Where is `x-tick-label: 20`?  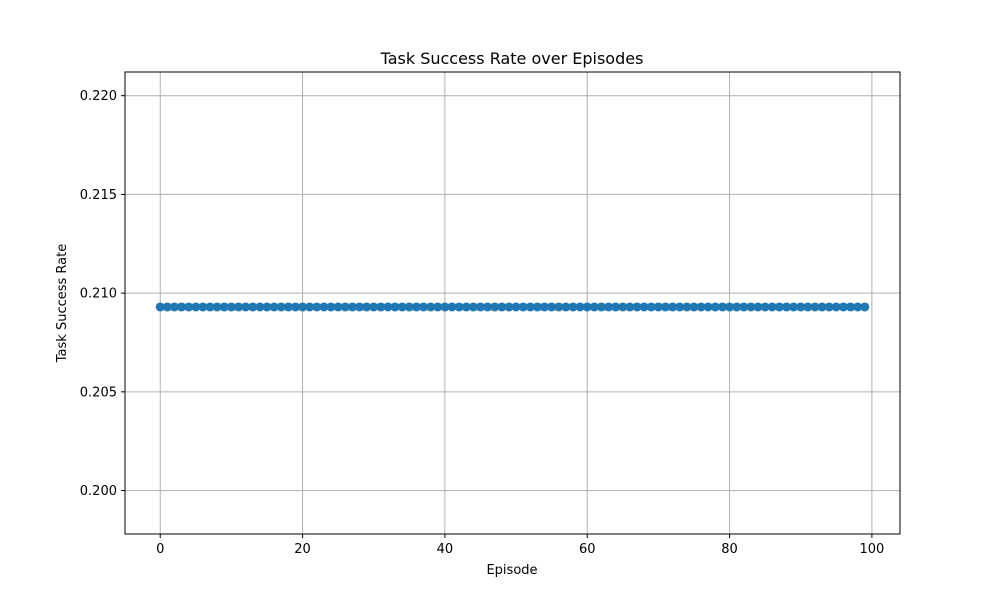 x-tick-label: 20 is located at coordinates (302, 549).